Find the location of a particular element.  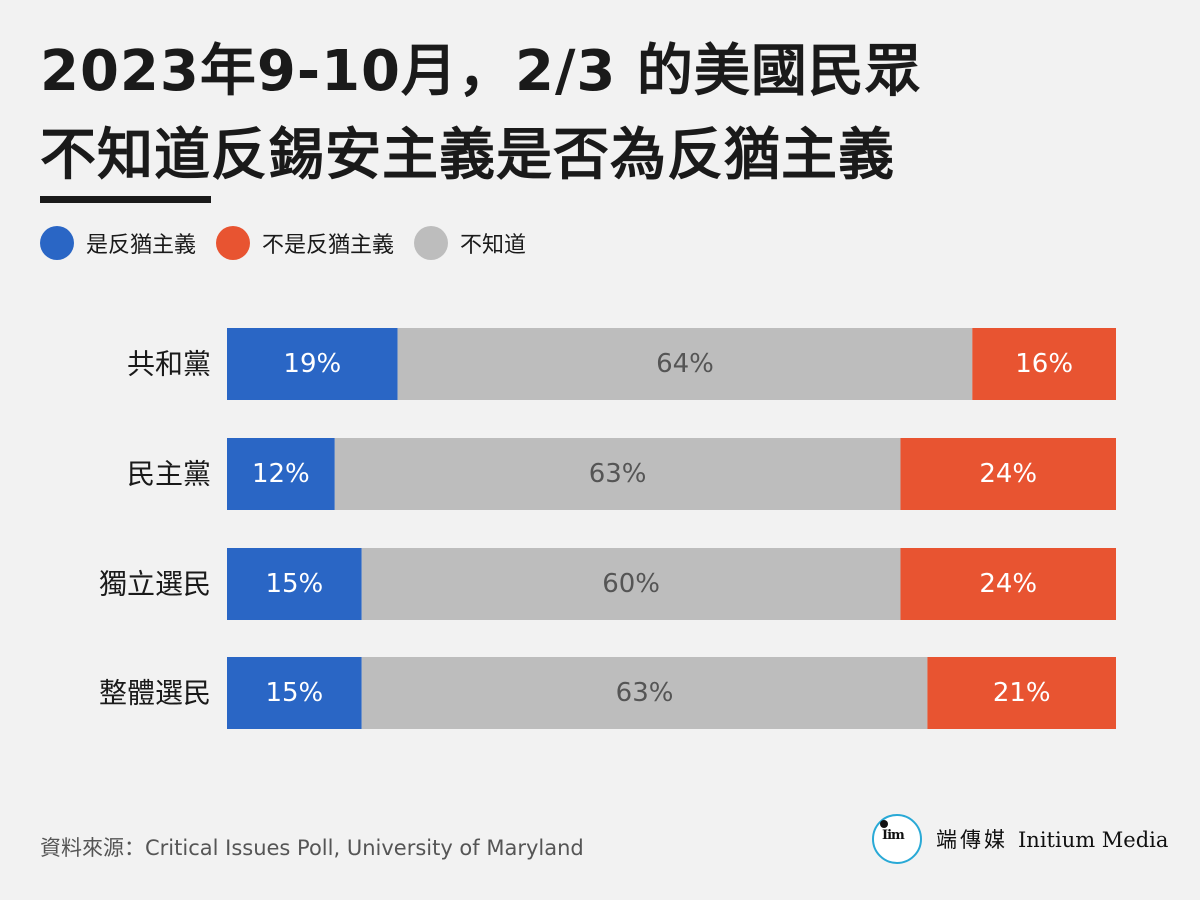

data-label: 21% is located at coordinates (1022, 693).